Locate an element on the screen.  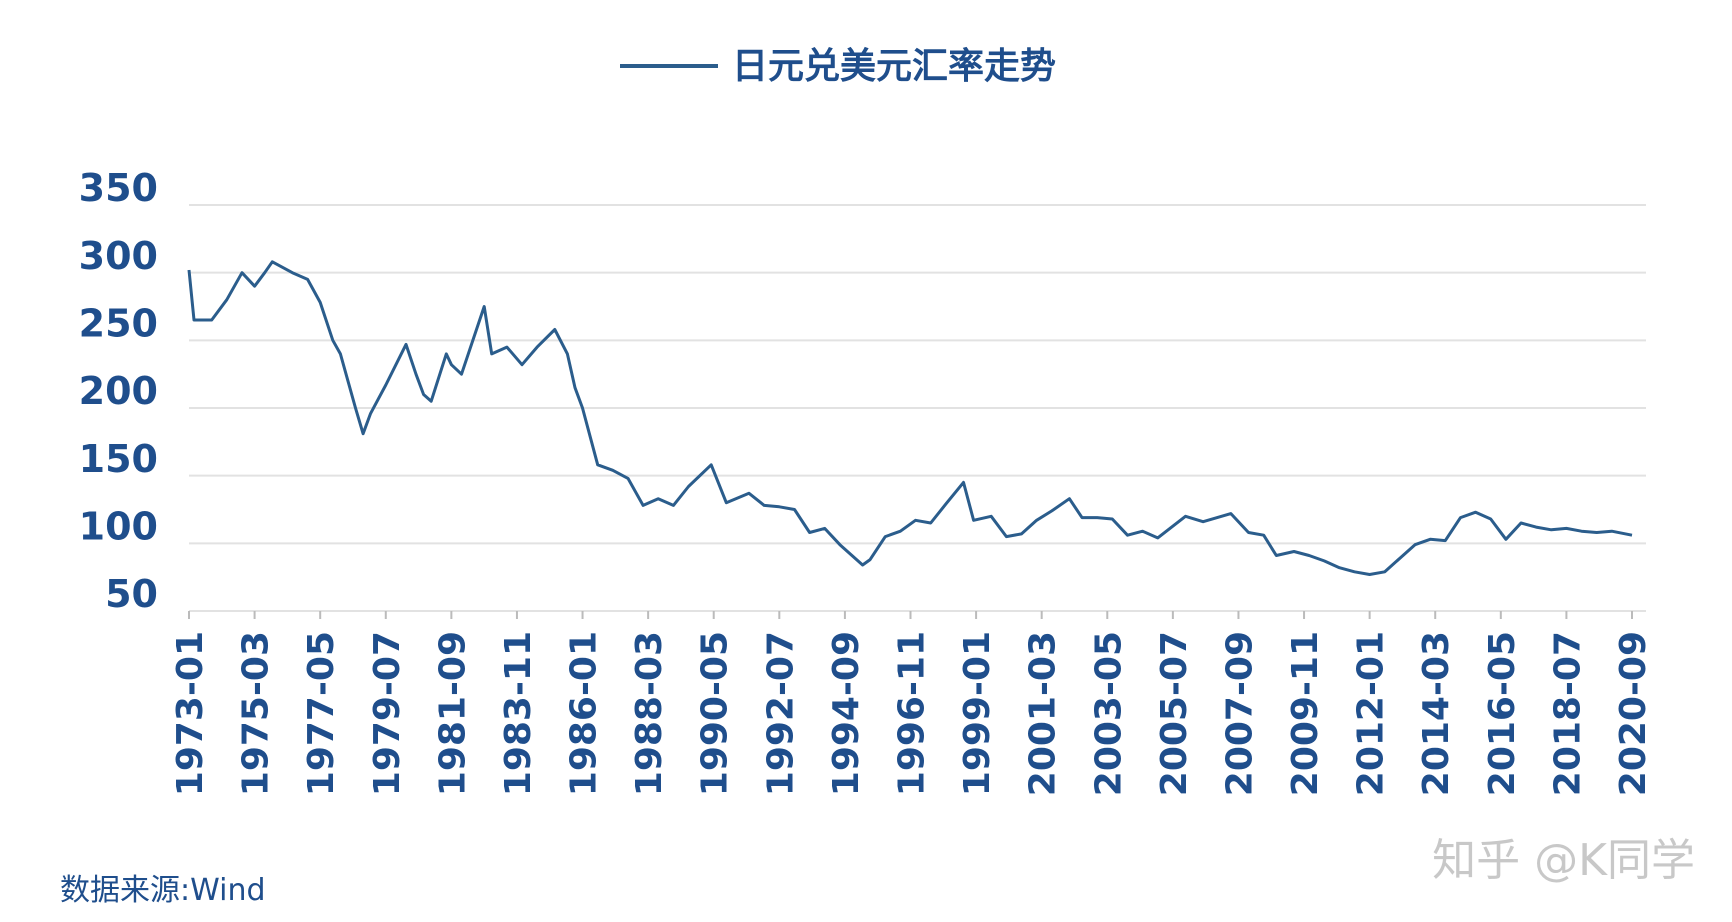
x-tick-label: 2007-09 is located at coordinates (1239, 713).